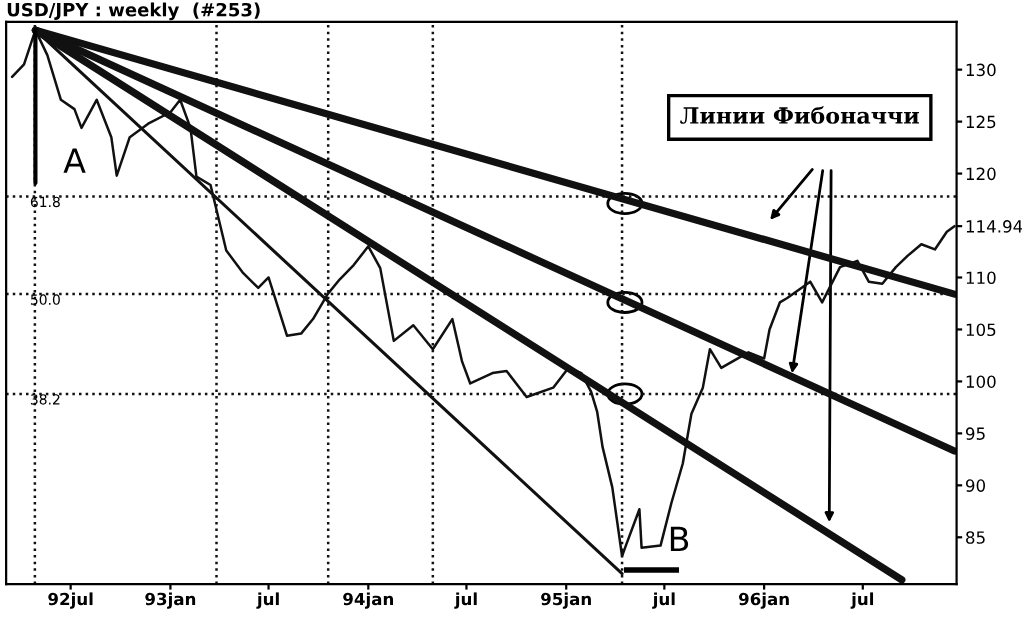 The height and width of the screenshot is (624, 1022). Describe the element at coordinates (70, 600) in the screenshot. I see `x-tick-label: 92jul` at that location.